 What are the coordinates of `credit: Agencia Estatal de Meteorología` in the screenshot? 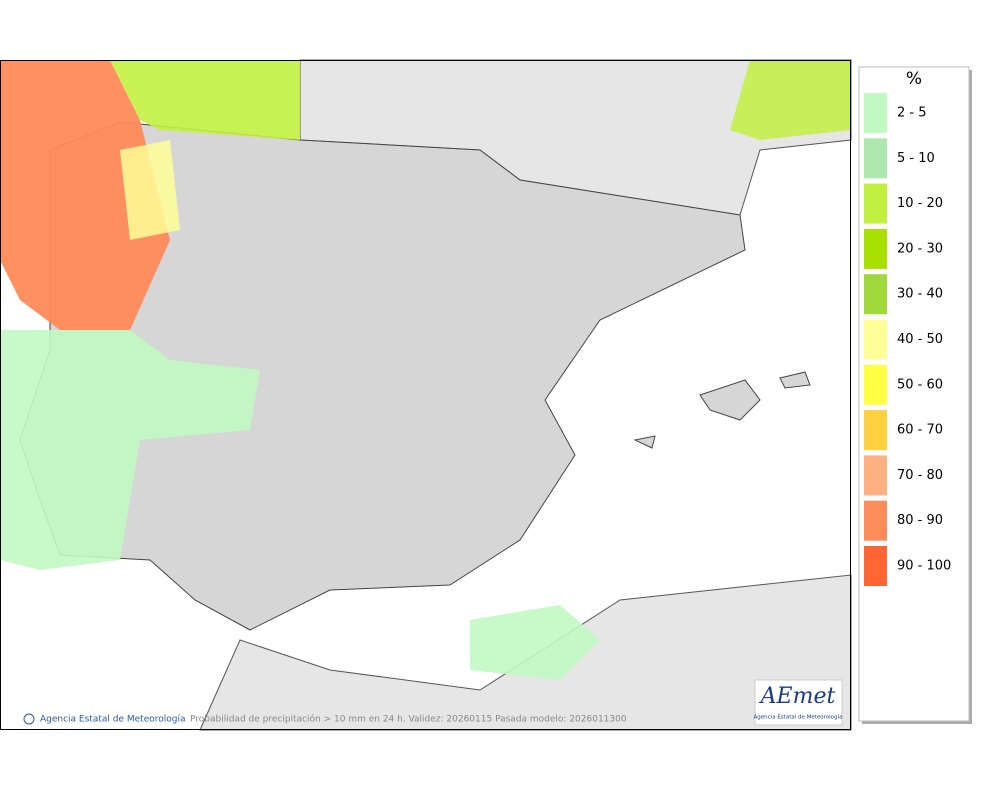 It's located at (113, 720).